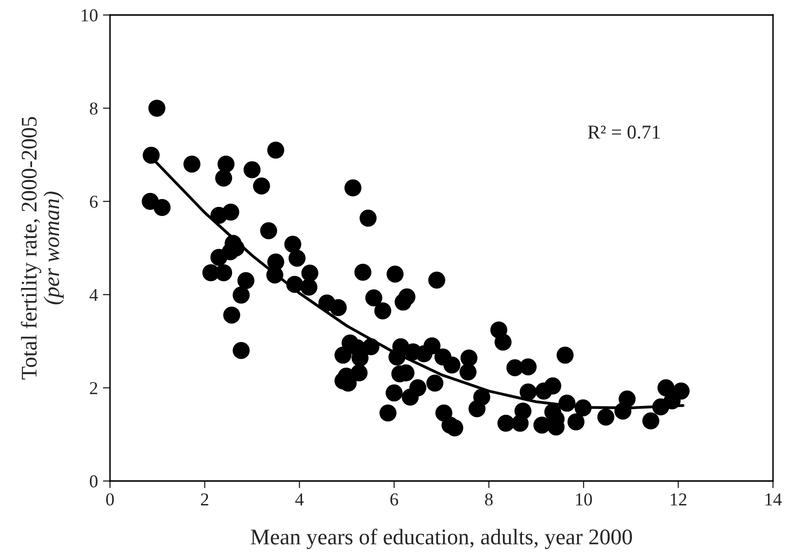 This screenshot has height=557, width=785. What do you see at coordinates (204, 499) in the screenshot?
I see `x-tick-label: 2` at bounding box center [204, 499].